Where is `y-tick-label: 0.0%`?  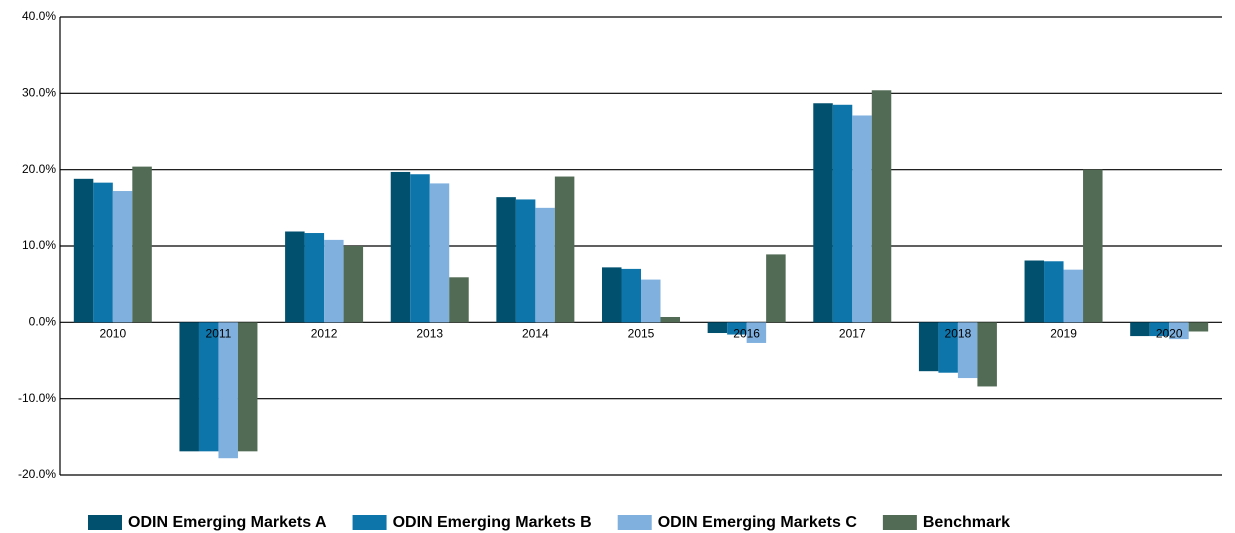
y-tick-label: 0.0% is located at coordinates (43, 322).